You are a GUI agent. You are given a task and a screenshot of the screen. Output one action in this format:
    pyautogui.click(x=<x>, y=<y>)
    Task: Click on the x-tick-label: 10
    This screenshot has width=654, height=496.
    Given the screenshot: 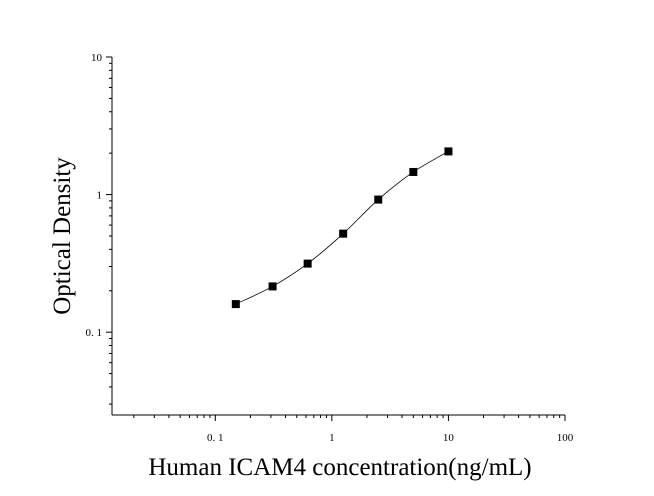 What is the action you would take?
    pyautogui.click(x=449, y=438)
    